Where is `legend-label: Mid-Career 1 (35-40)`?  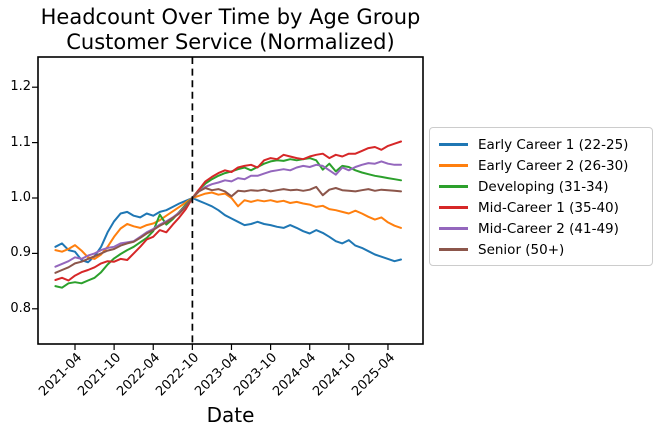
legend-label: Mid-Career 1 (35-40) is located at coordinates (548, 207).